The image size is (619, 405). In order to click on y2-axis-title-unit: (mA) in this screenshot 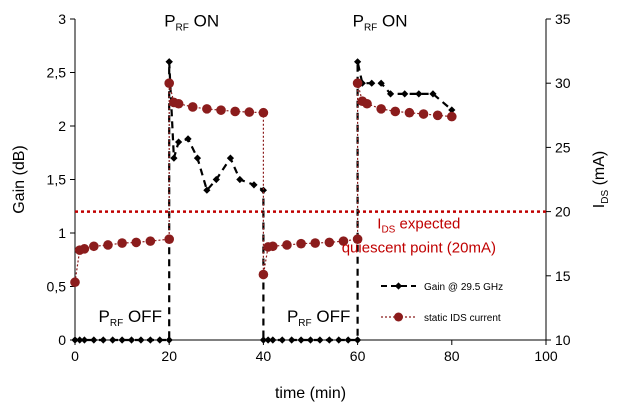, I will do `click(599, 170)`.